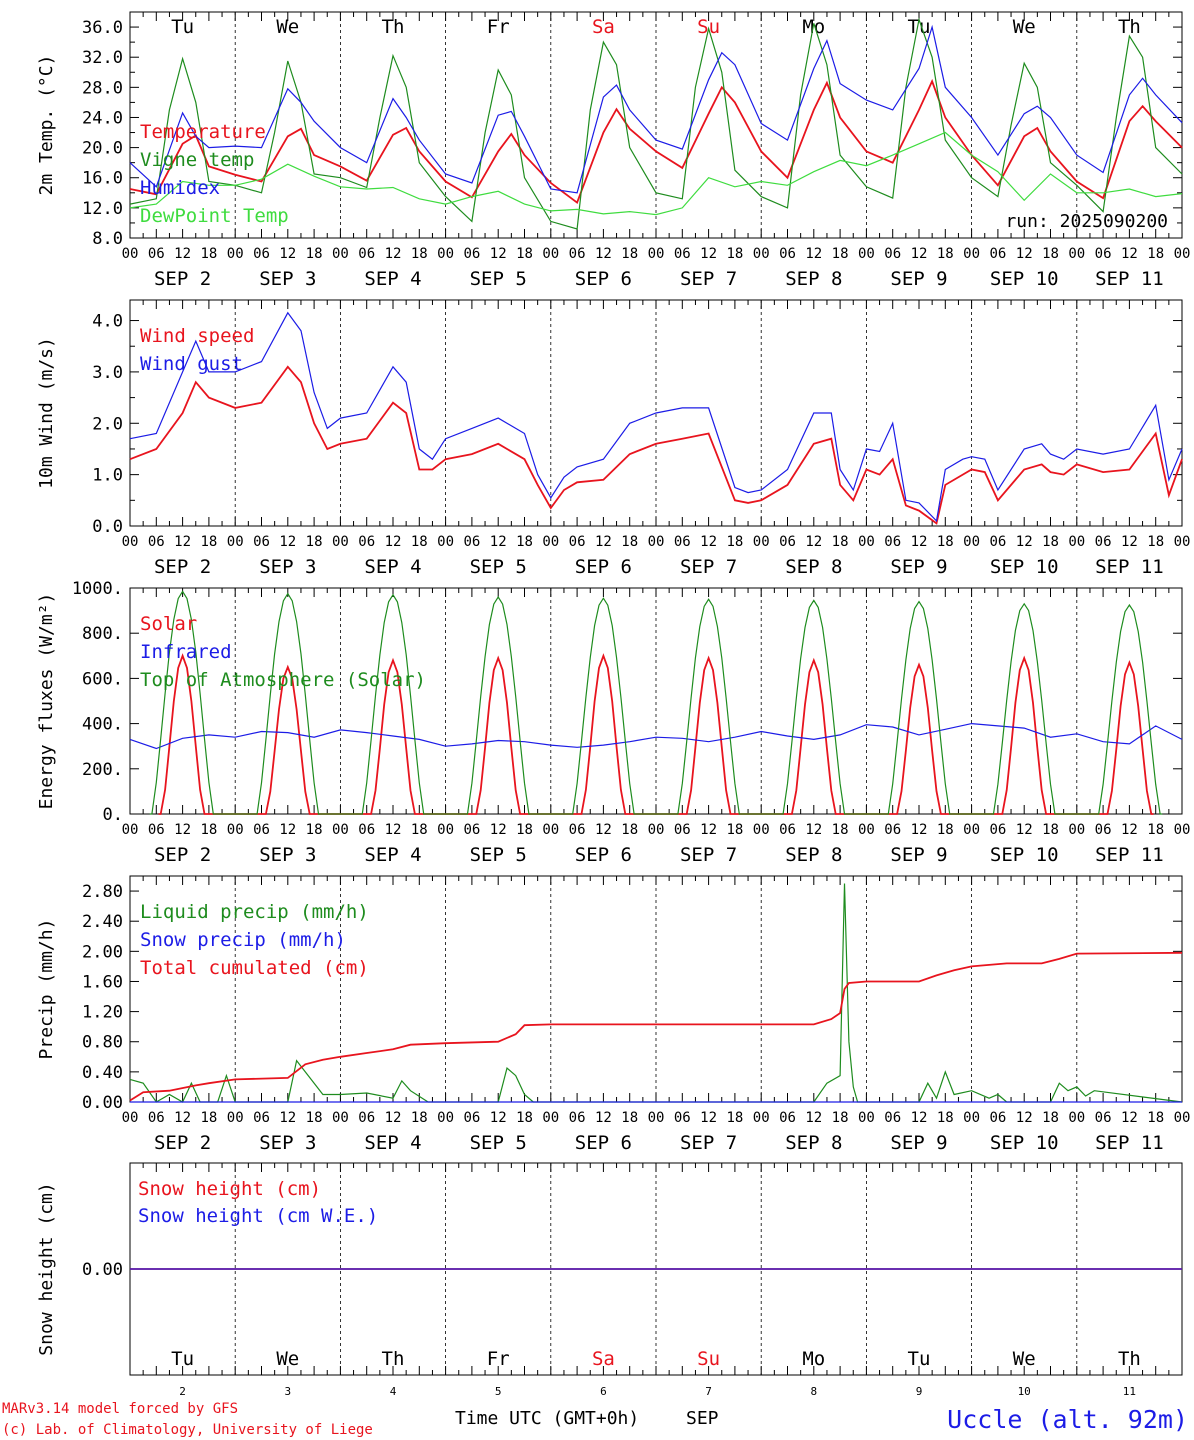 The height and width of the screenshot is (1440, 1194). What do you see at coordinates (603, 567) in the screenshot?
I see `date-label: SEP 6` at bounding box center [603, 567].